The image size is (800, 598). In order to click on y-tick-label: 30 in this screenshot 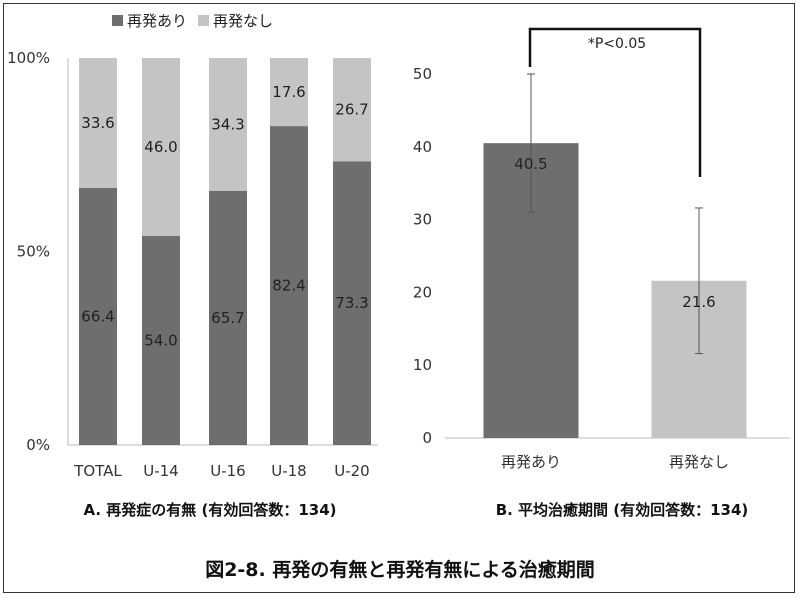, I will do `click(422, 220)`.